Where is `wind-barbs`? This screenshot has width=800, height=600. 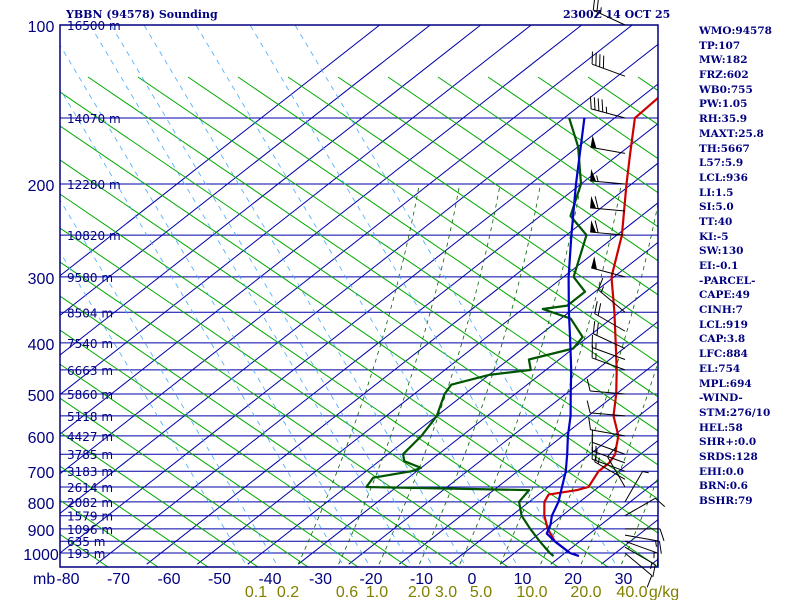 wind-barbs is located at coordinates (626, 294).